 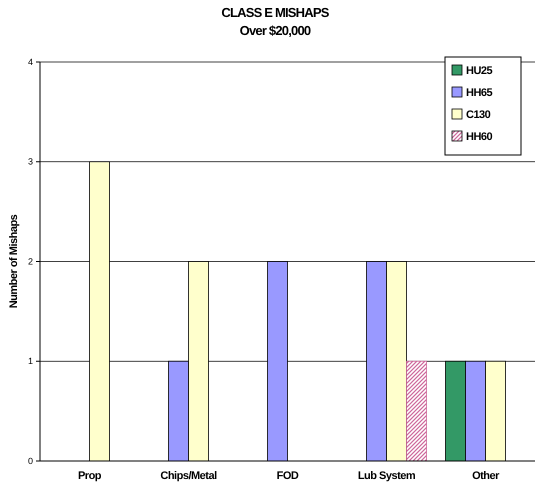 What do you see at coordinates (478, 115) in the screenshot?
I see `legend-label: C130` at bounding box center [478, 115].